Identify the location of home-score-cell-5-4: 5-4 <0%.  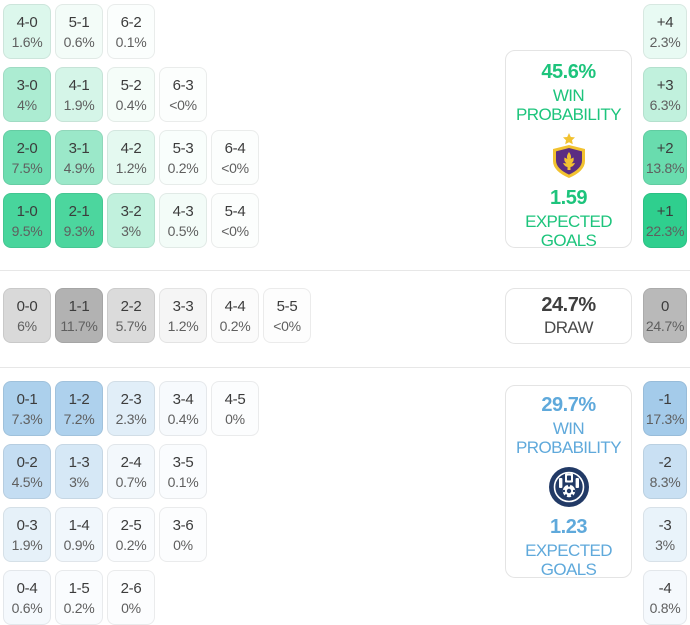
(235, 220).